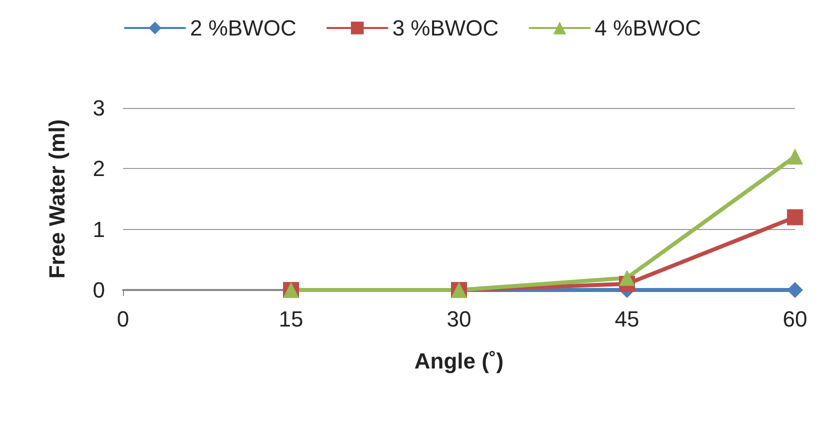 This screenshot has height=428, width=825. I want to click on x-tick-label: 15, so click(291, 319).